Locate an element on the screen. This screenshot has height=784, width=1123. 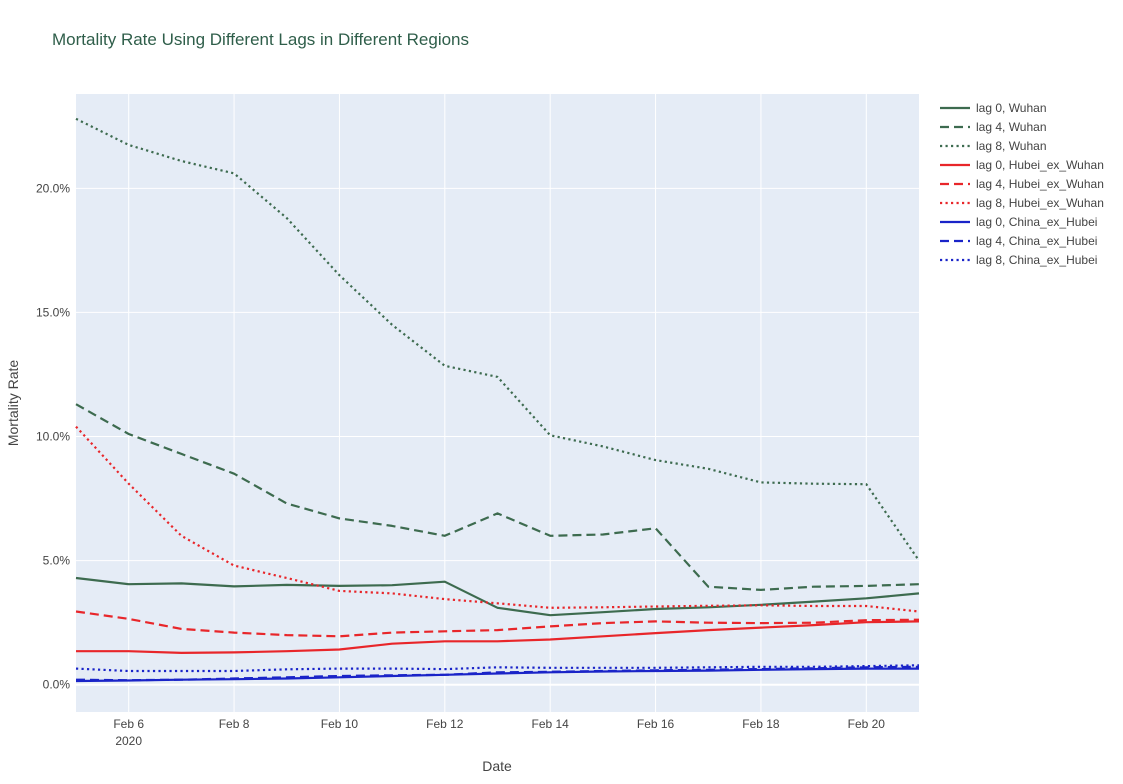
legend-label: lag 0, China_ex_Hubei is located at coordinates (1036, 222).